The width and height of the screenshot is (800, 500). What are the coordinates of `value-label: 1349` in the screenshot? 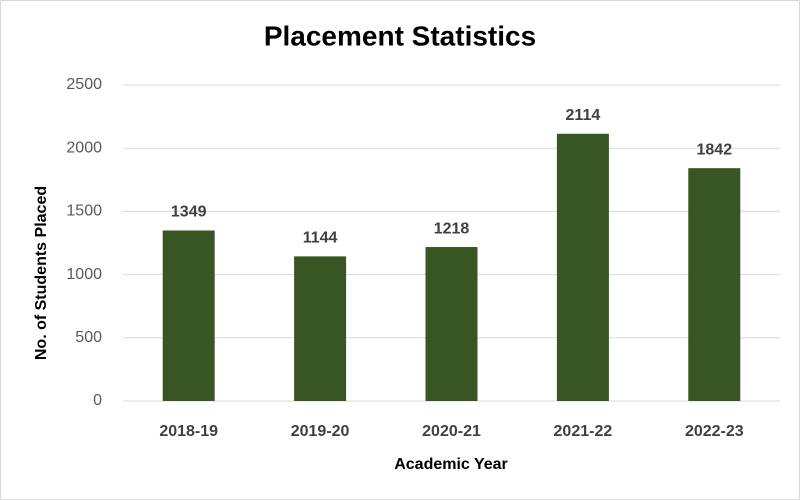 It's located at (189, 212).